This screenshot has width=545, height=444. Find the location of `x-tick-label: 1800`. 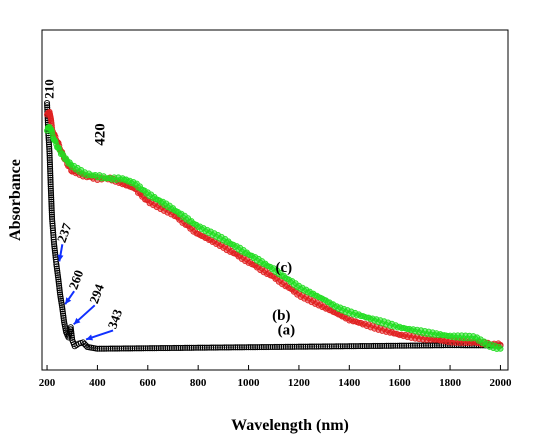

x-tick-label: 1800 is located at coordinates (450, 383).